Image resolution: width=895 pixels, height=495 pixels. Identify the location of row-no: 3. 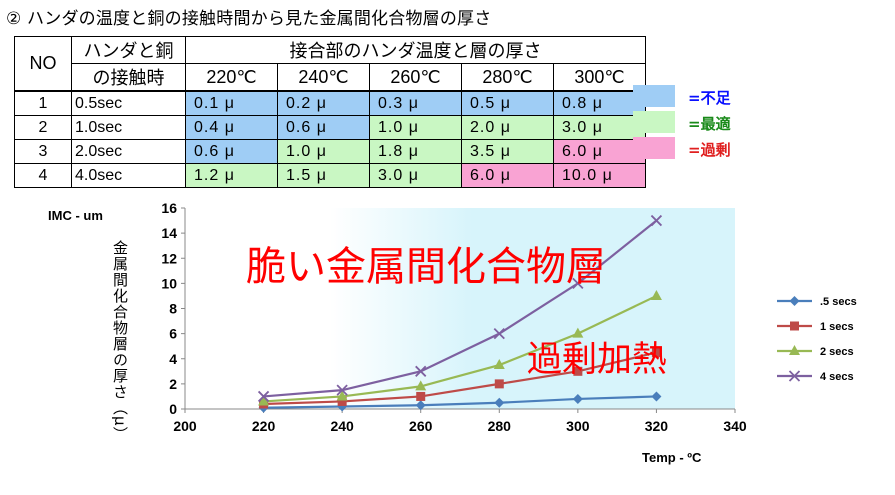
(43, 151).